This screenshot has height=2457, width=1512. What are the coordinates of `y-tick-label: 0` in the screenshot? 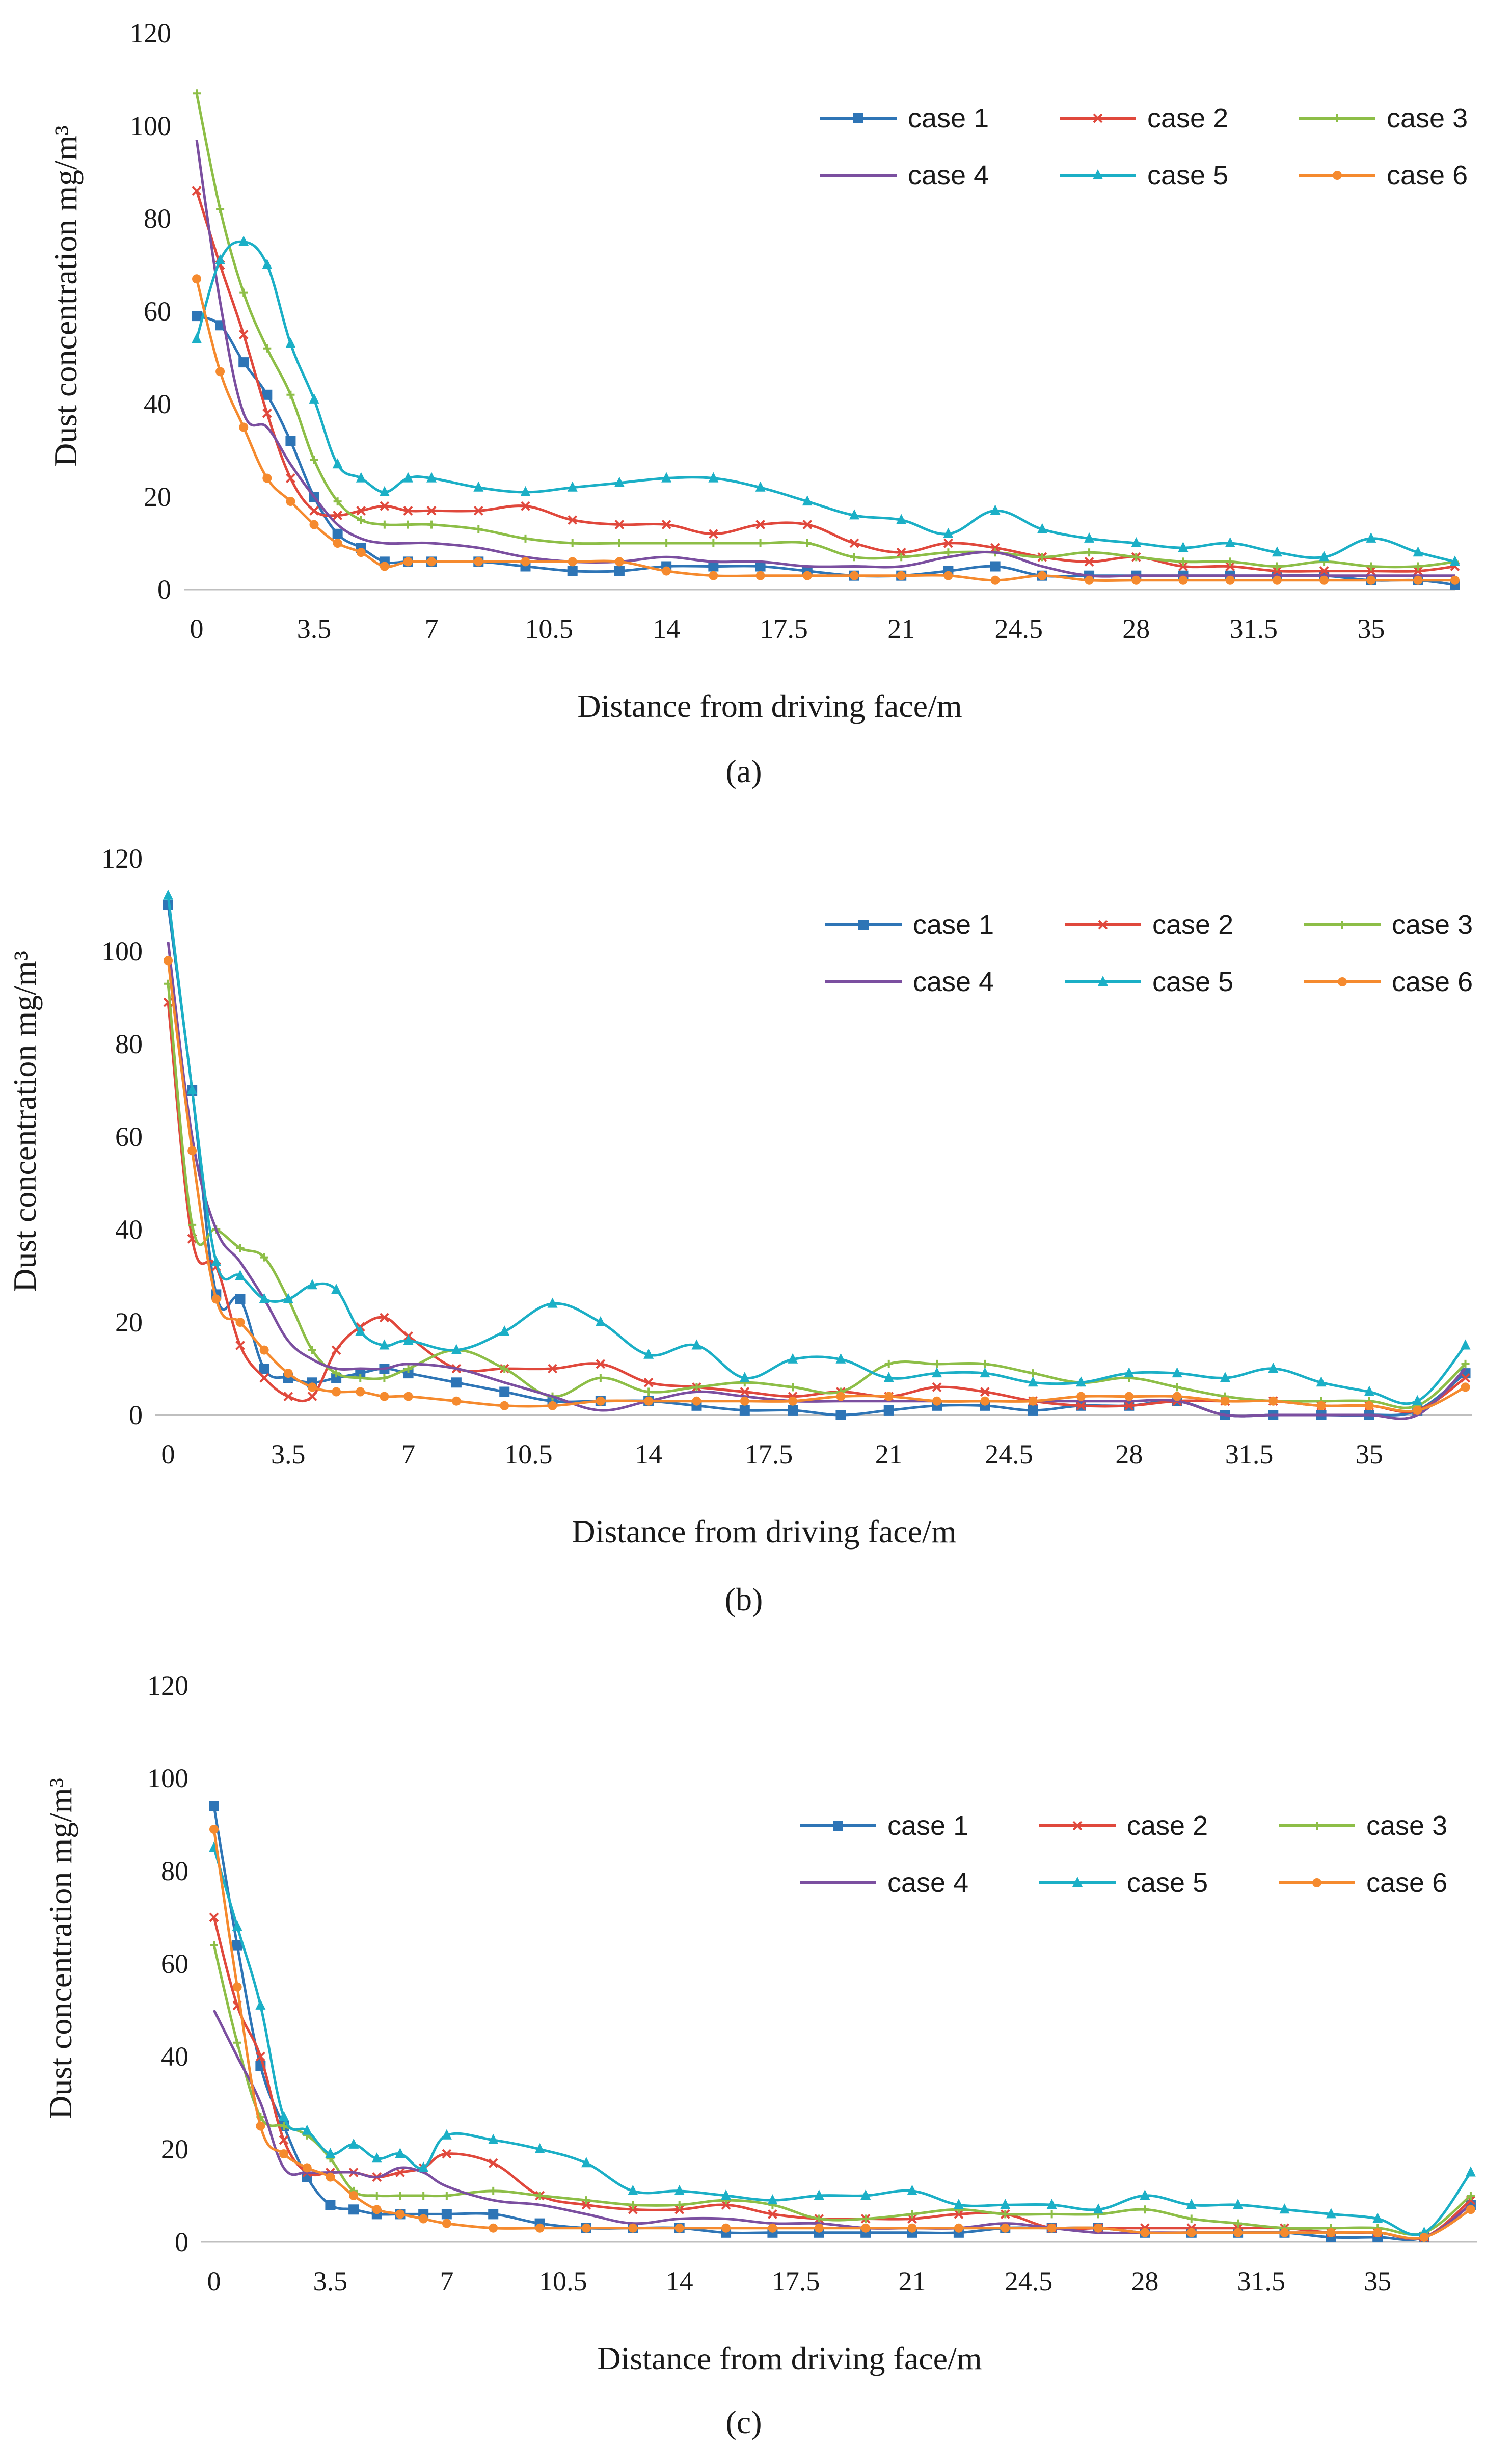 It's located at (136, 1415).